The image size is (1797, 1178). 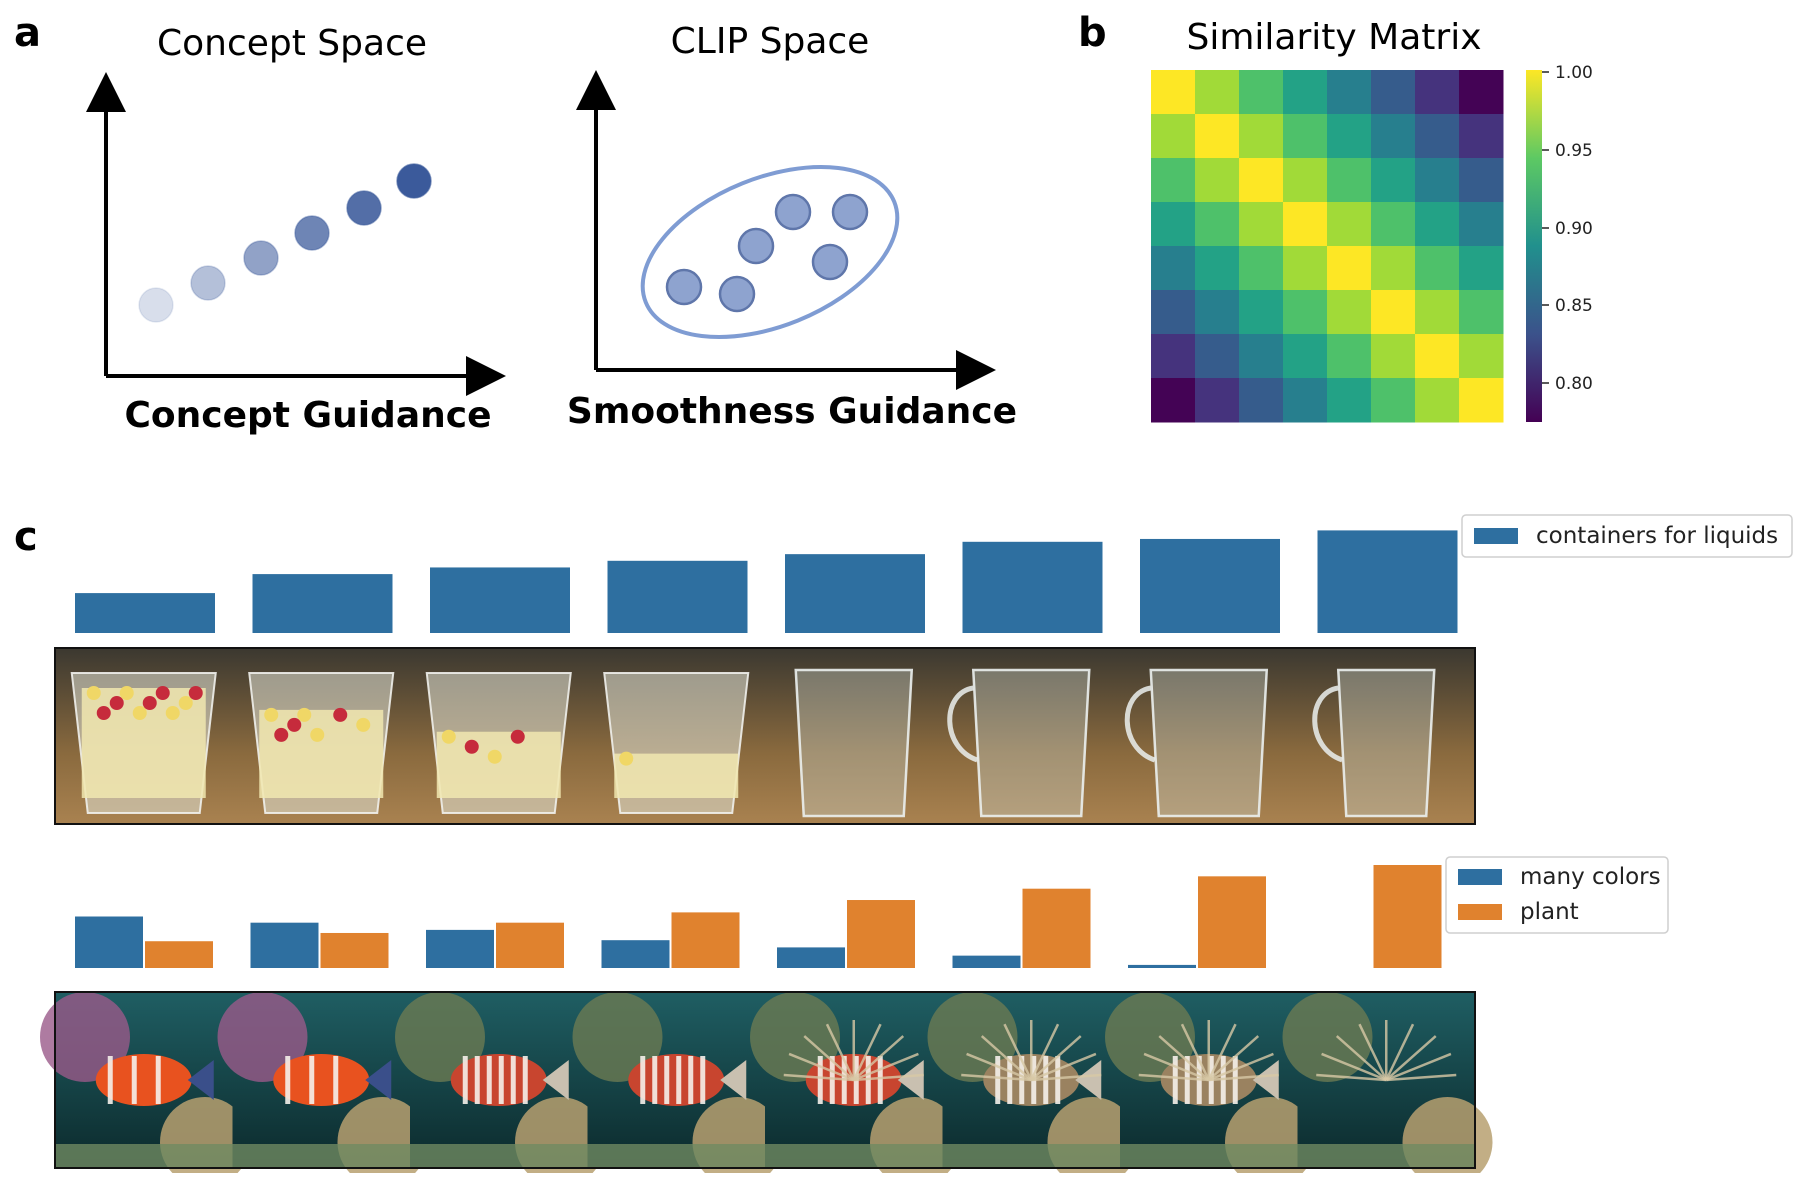 I want to click on colorbar-tick-label: 0.90, so click(x=1574, y=229).